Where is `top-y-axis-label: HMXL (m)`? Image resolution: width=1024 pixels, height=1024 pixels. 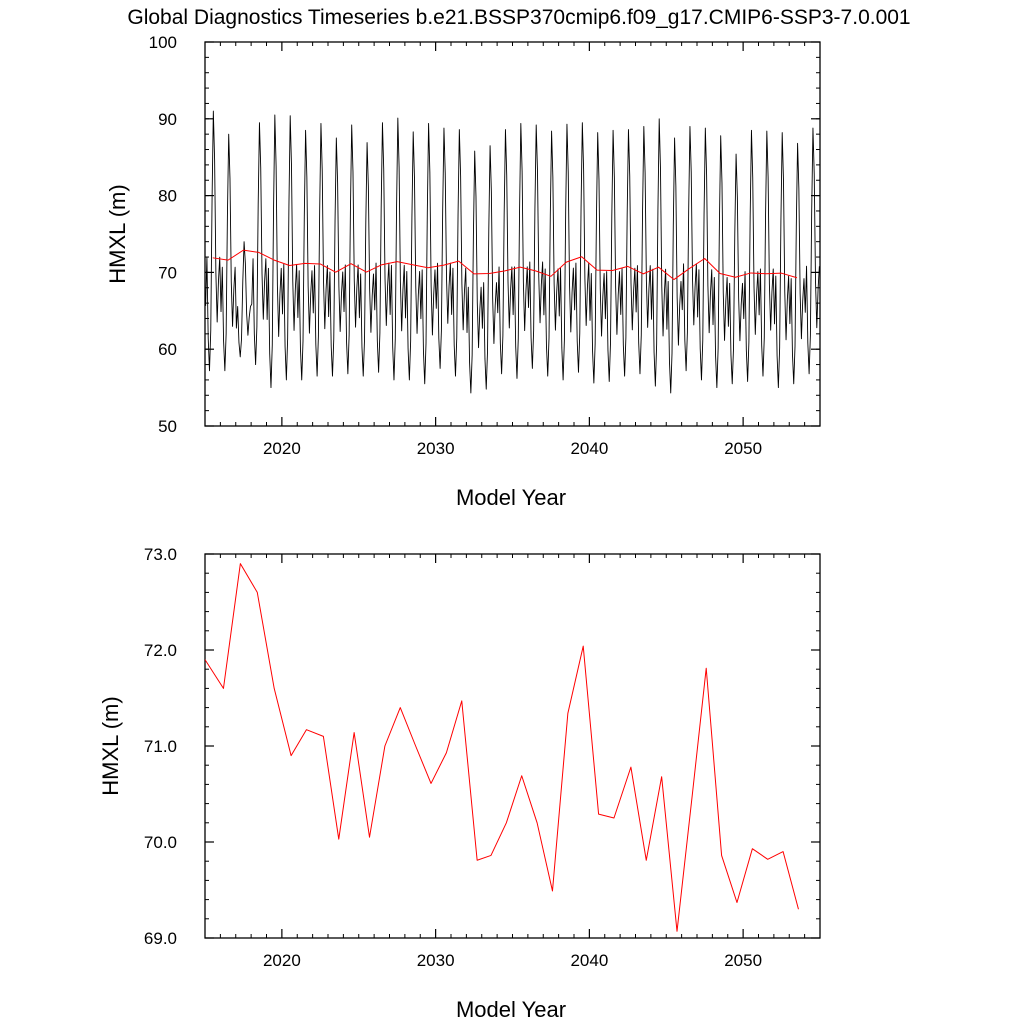 top-y-axis-label: HMXL (m) is located at coordinates (117, 233).